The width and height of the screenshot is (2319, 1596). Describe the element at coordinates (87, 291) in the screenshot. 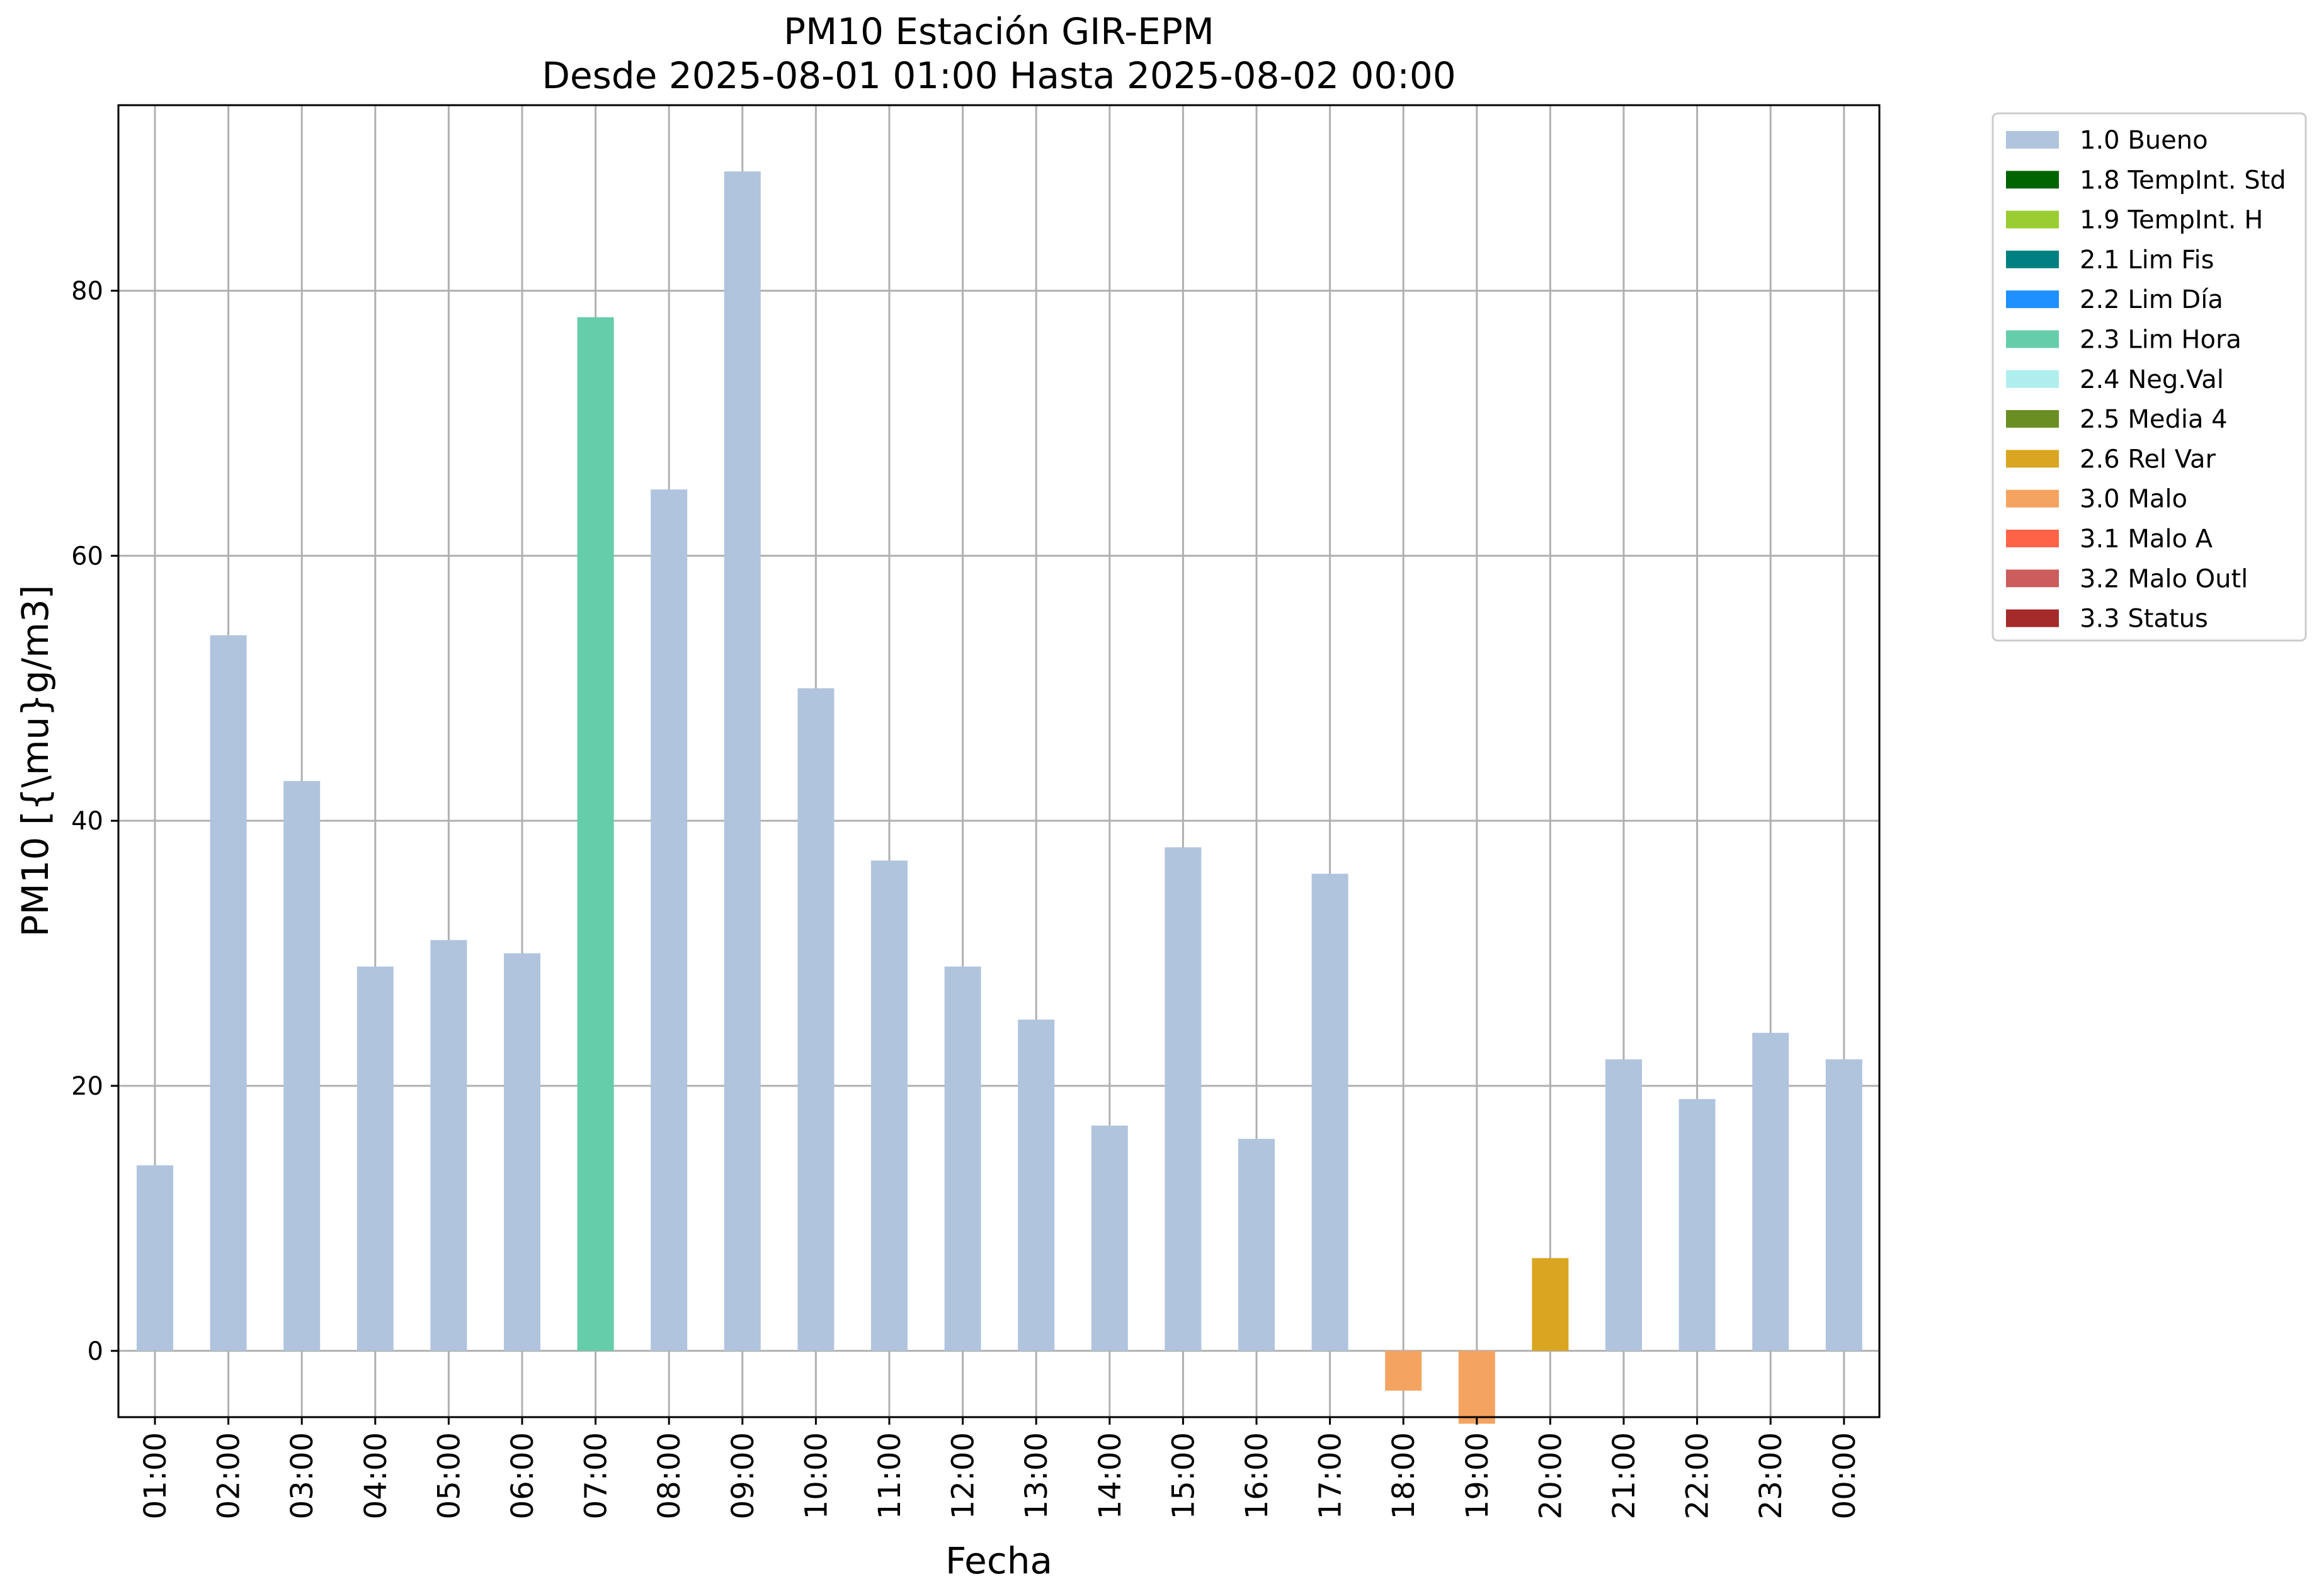

I see `y-tick-label: 80` at that location.